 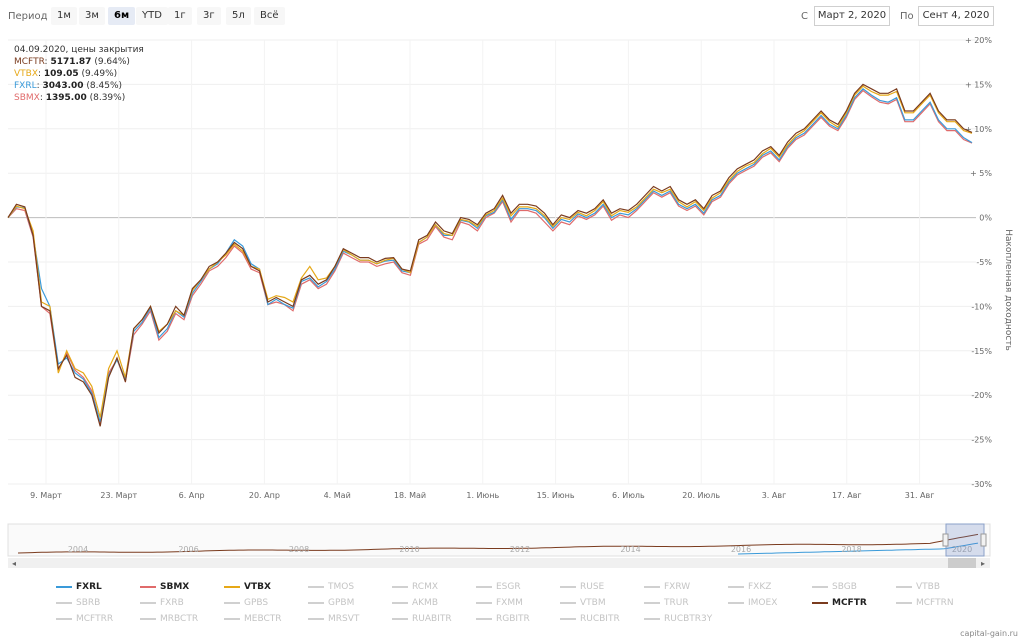 What do you see at coordinates (14, 563) in the screenshot?
I see `scroll-left-arrow-icon: ◂` at bounding box center [14, 563].